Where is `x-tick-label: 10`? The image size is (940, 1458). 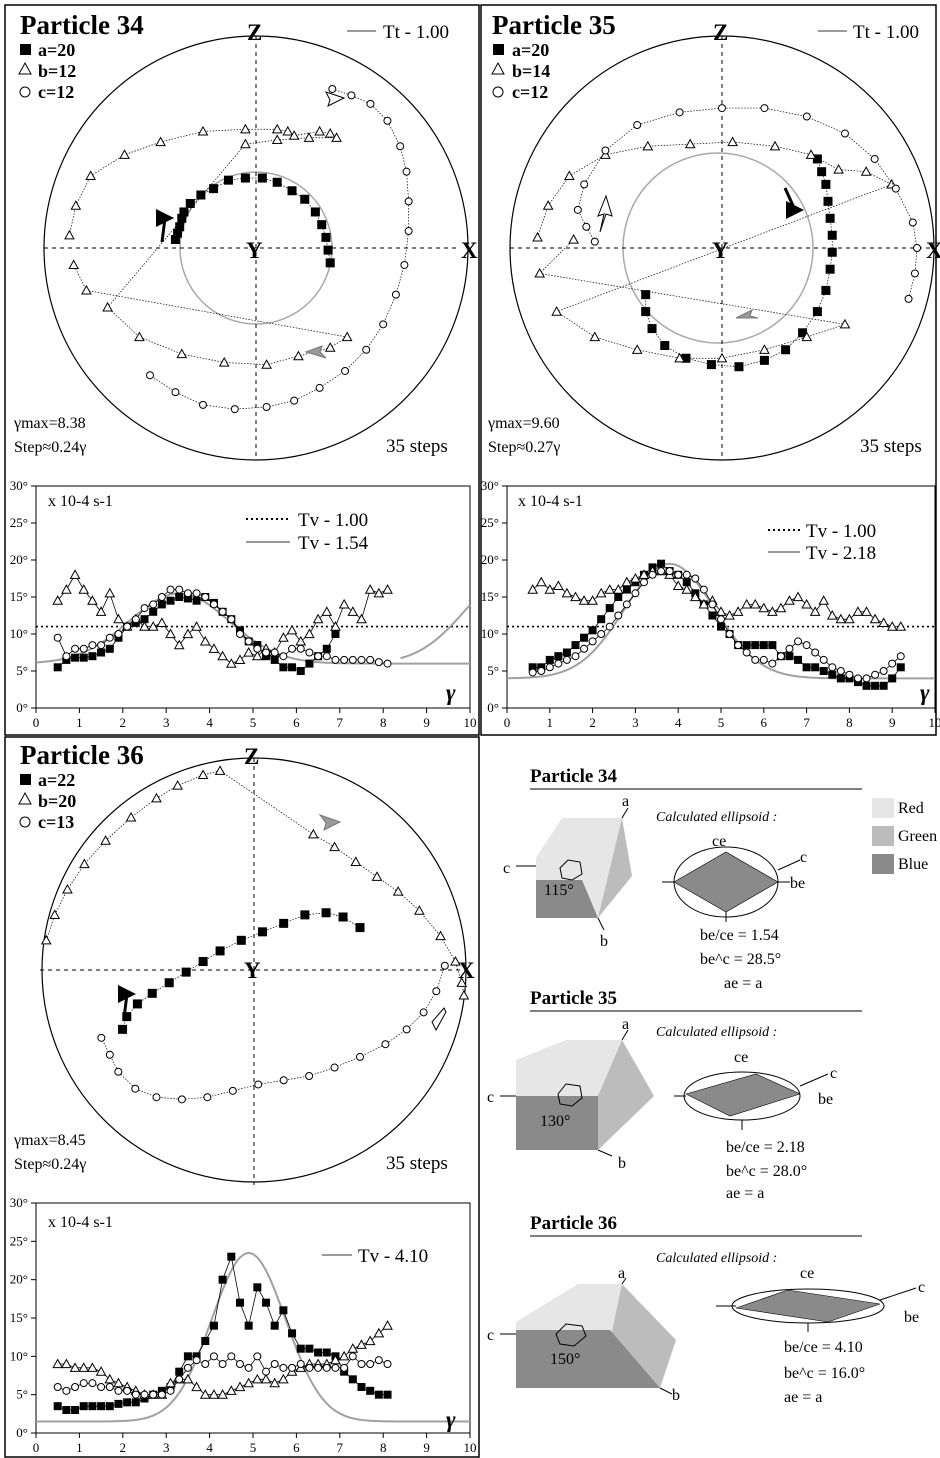 x-tick-label: 10 is located at coordinates (470, 1447).